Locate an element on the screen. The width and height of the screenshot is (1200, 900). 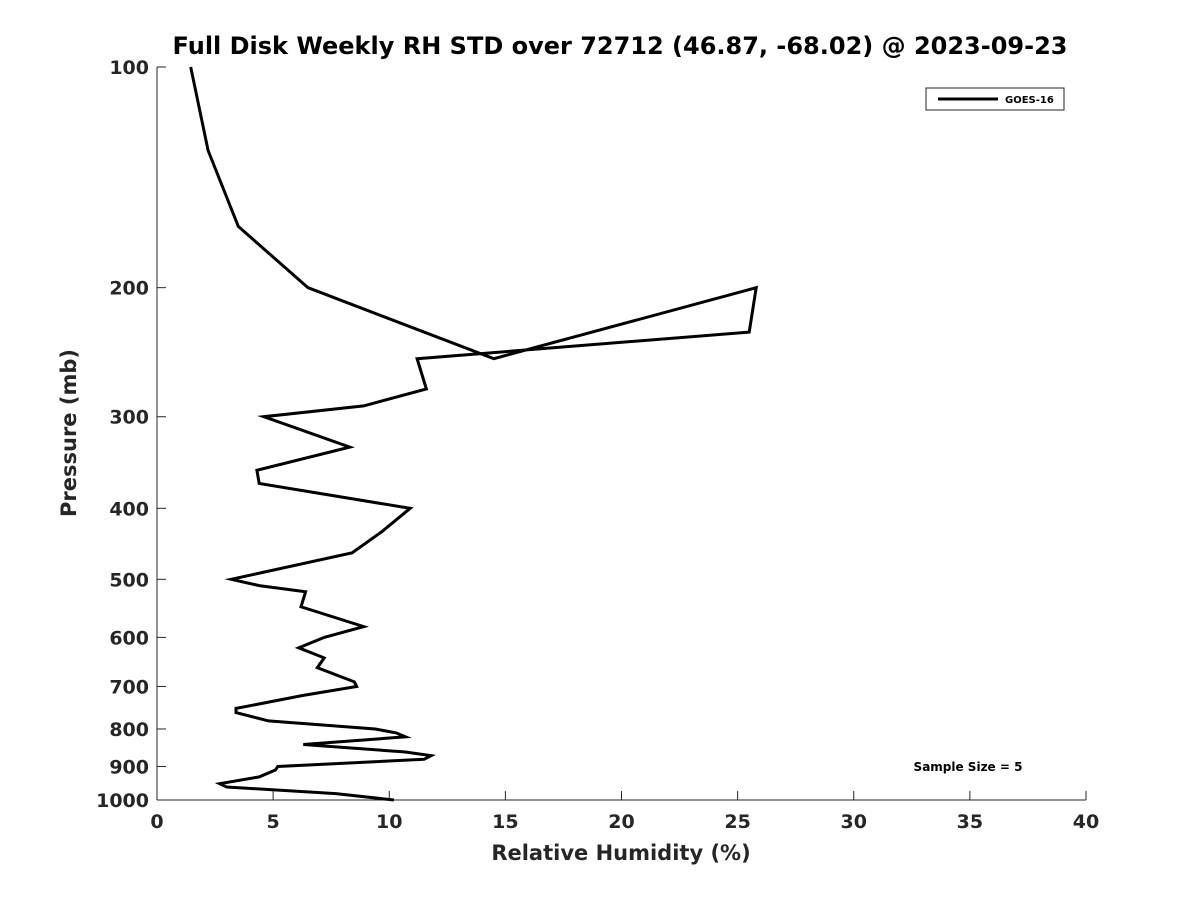
x-tick-label: 0 is located at coordinates (156, 822).